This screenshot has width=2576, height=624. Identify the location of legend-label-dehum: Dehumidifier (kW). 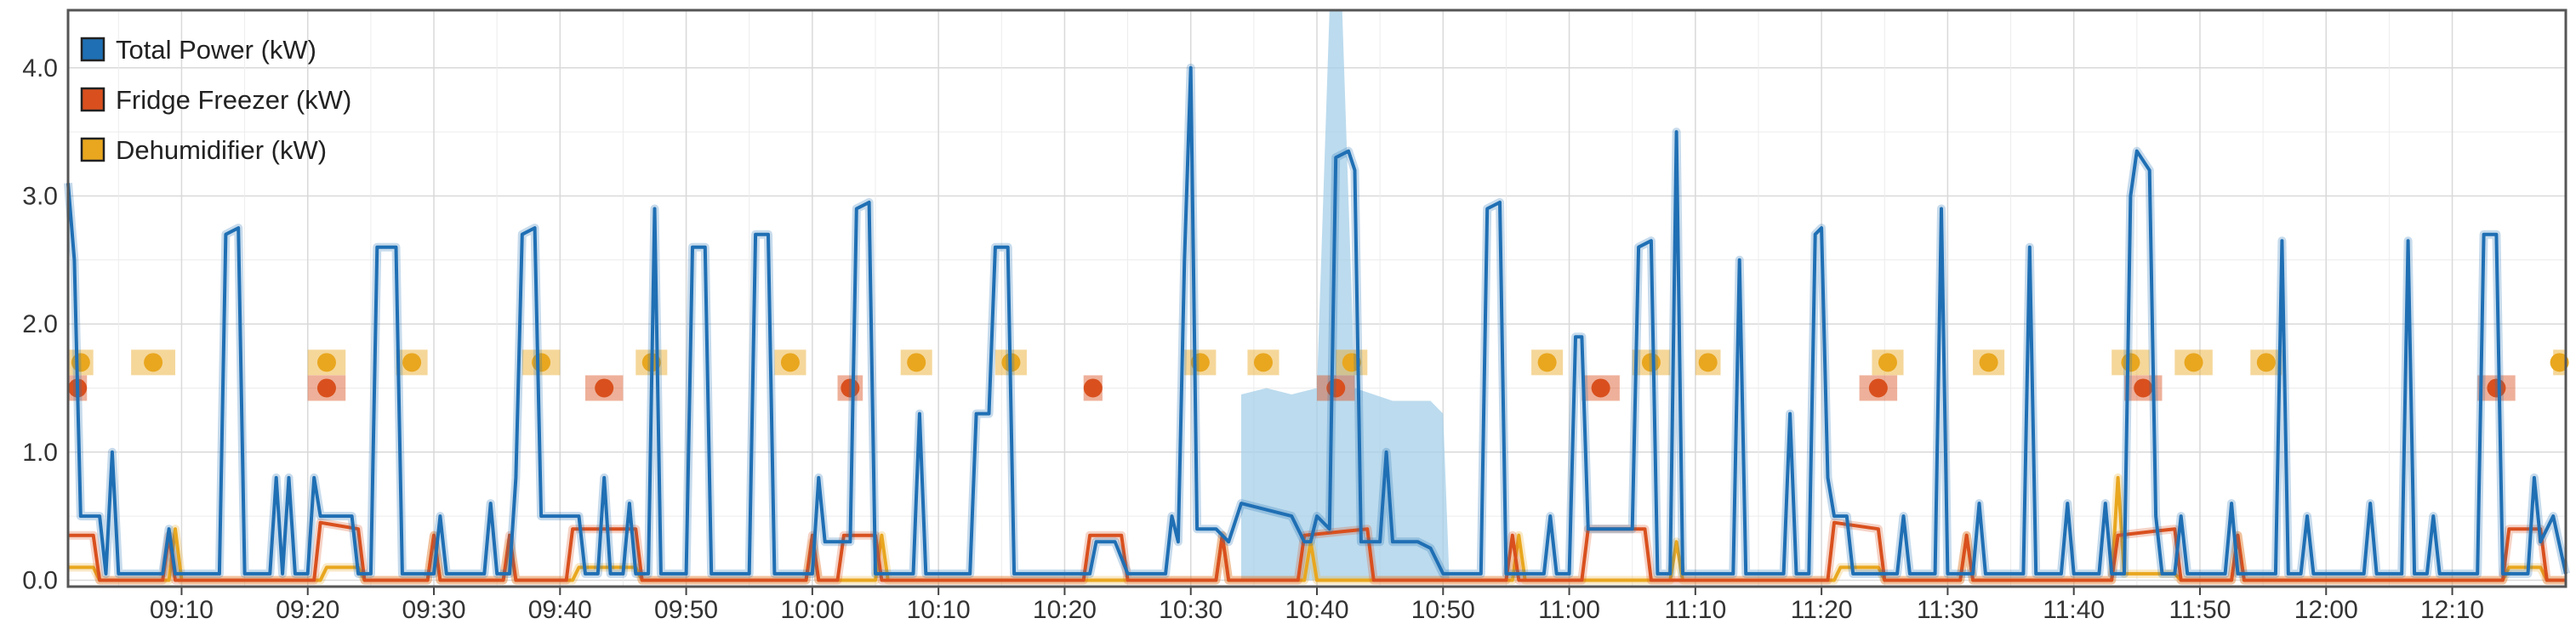
(221, 150).